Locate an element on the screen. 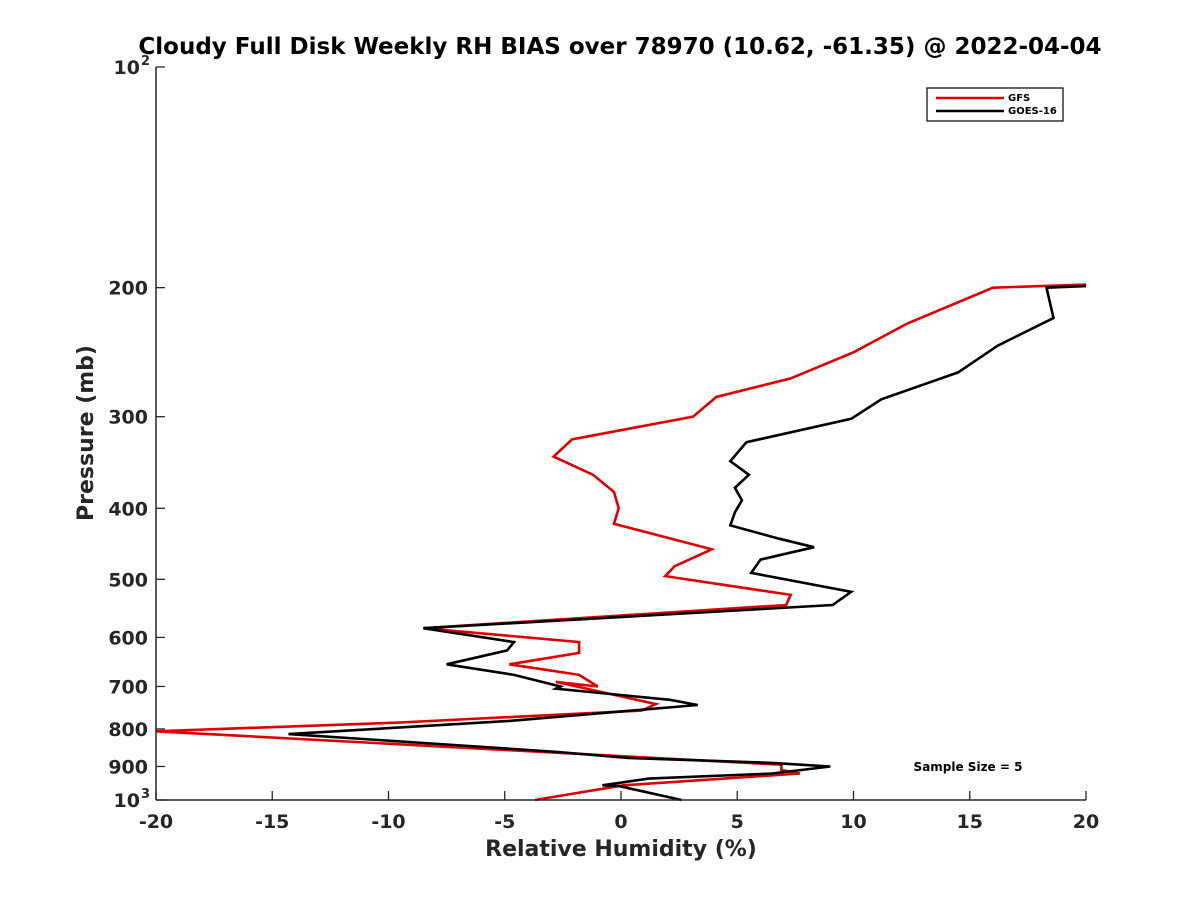 The width and height of the screenshot is (1200, 900). x-tick-label: -20 is located at coordinates (156, 822).